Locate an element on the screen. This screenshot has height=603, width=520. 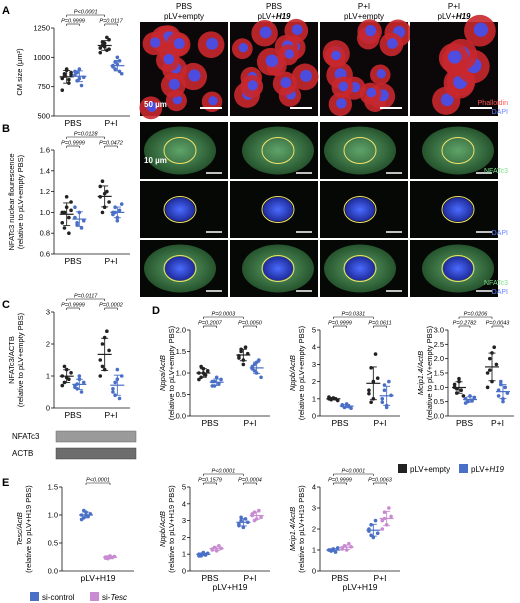
y-tick-label: 1250 is located at coordinates (41, 28).